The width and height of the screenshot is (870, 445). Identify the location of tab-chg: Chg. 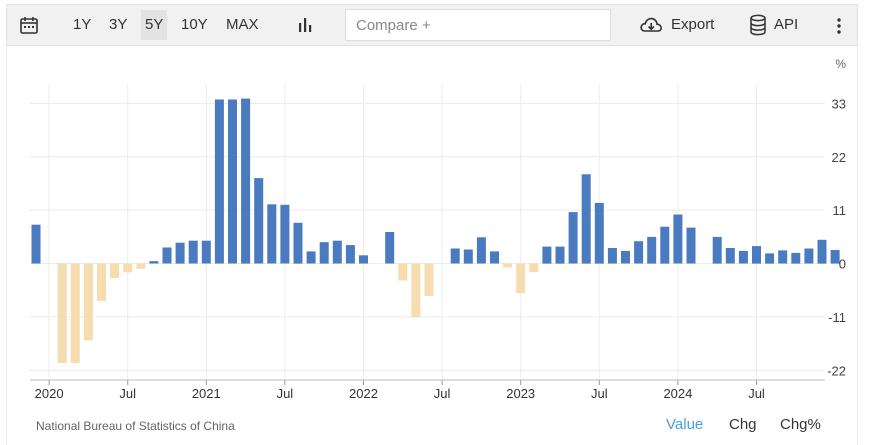
(743, 424).